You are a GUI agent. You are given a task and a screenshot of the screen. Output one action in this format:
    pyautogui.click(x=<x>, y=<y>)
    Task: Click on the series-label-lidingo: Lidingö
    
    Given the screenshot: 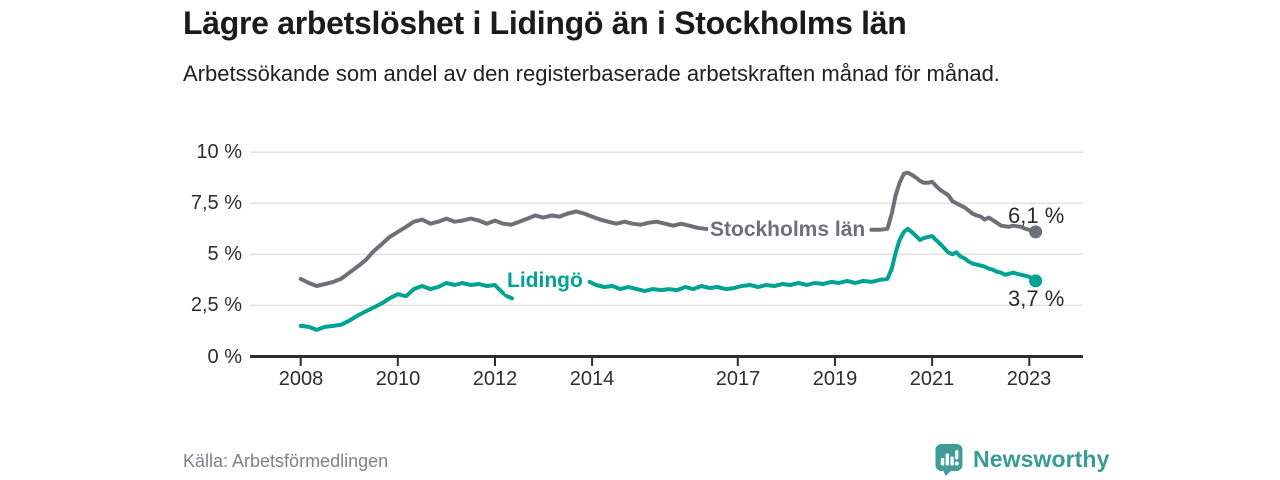 What is the action you would take?
    pyautogui.click(x=545, y=281)
    